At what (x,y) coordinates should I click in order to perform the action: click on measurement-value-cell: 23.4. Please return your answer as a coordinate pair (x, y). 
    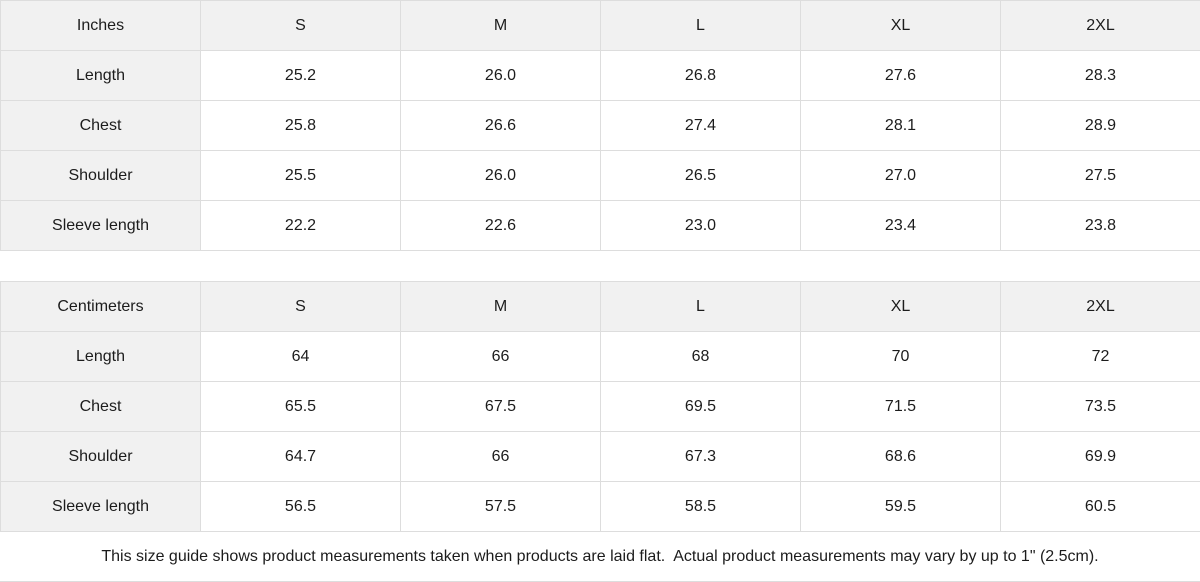
    Looking at the image, I should click on (901, 226).